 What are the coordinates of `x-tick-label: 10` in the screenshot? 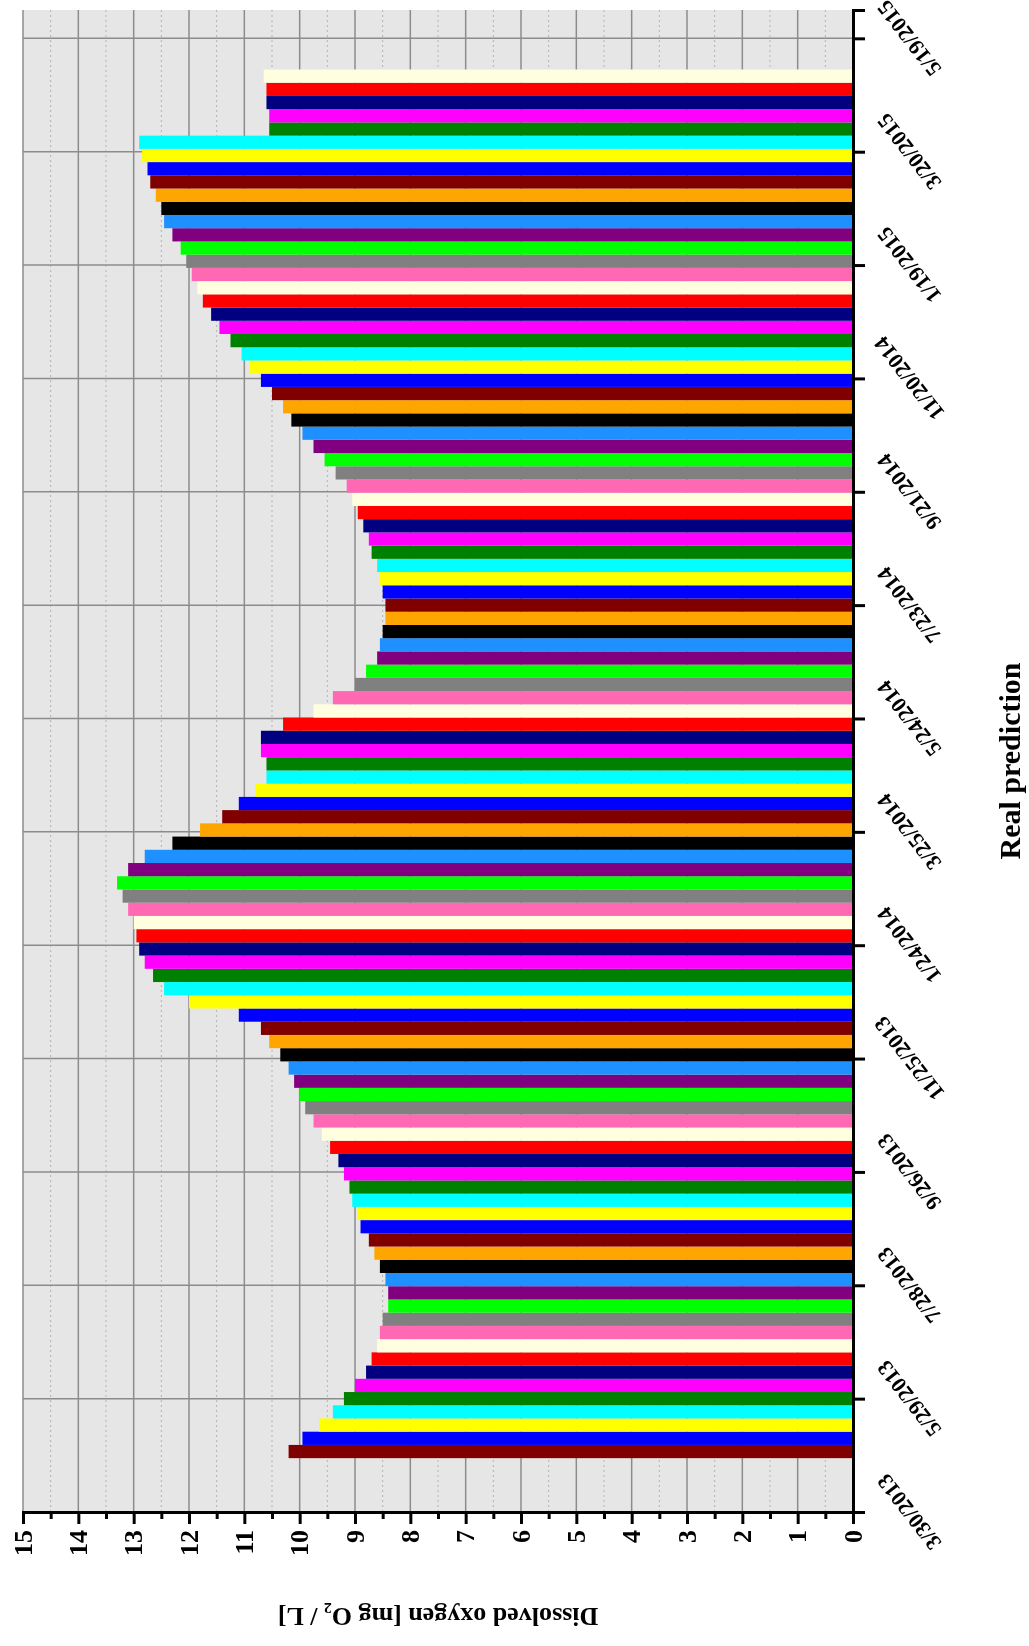 It's located at (300, 1543).